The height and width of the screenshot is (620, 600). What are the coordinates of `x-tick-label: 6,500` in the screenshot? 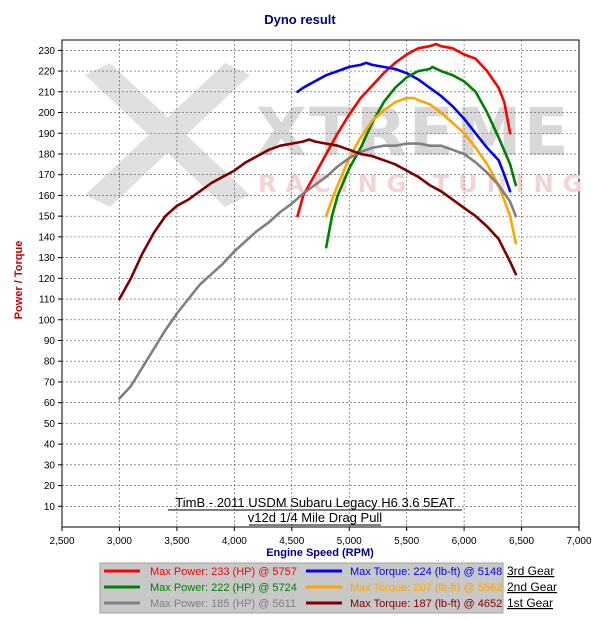 It's located at (521, 541).